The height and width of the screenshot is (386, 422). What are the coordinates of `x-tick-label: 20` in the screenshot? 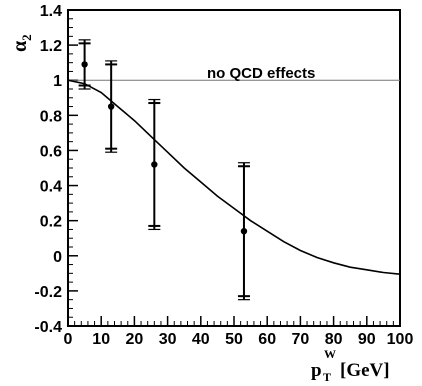 It's located at (135, 339).